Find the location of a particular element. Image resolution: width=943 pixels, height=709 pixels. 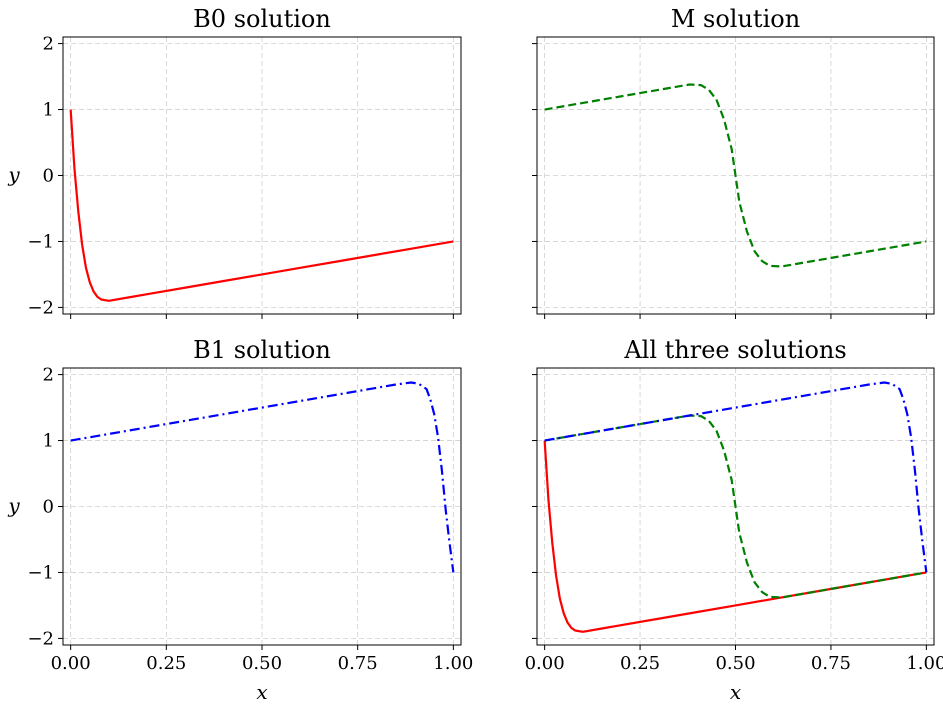

panel-title: B0 solution is located at coordinates (262, 19).